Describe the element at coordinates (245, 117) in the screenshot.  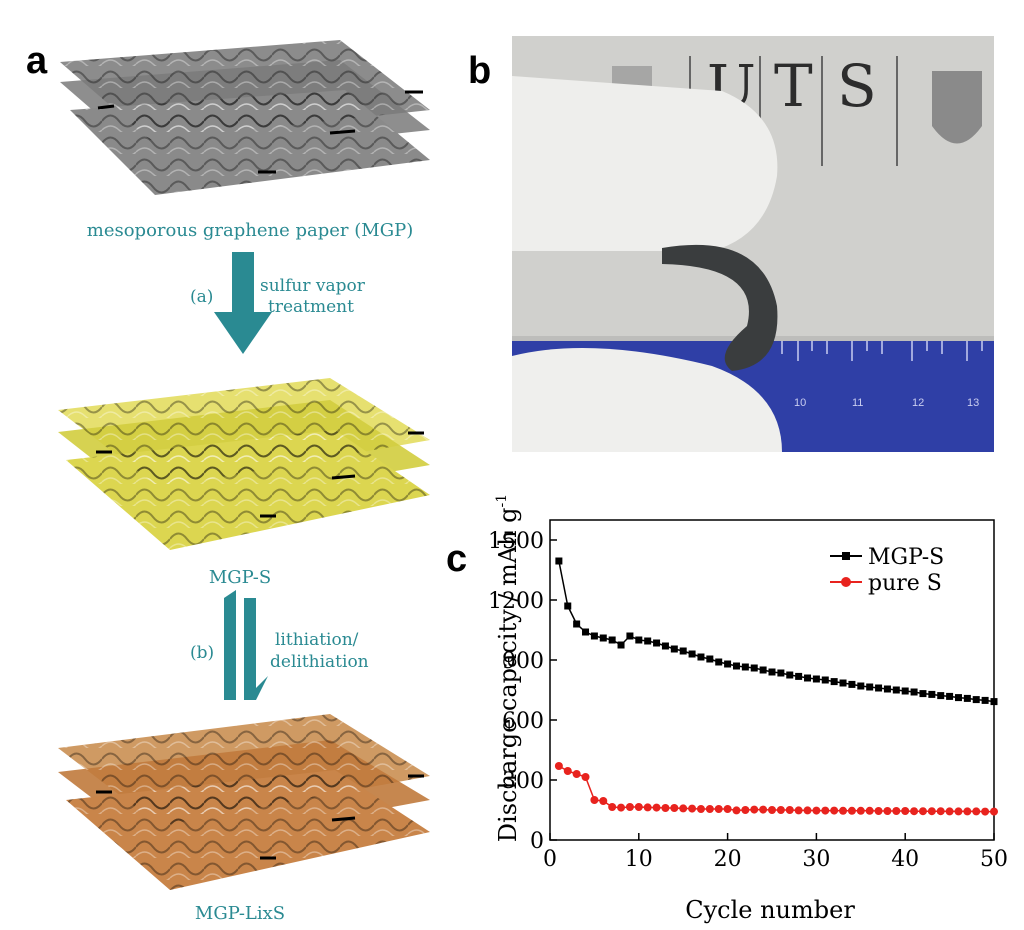
I see `mgp-sheet` at that location.